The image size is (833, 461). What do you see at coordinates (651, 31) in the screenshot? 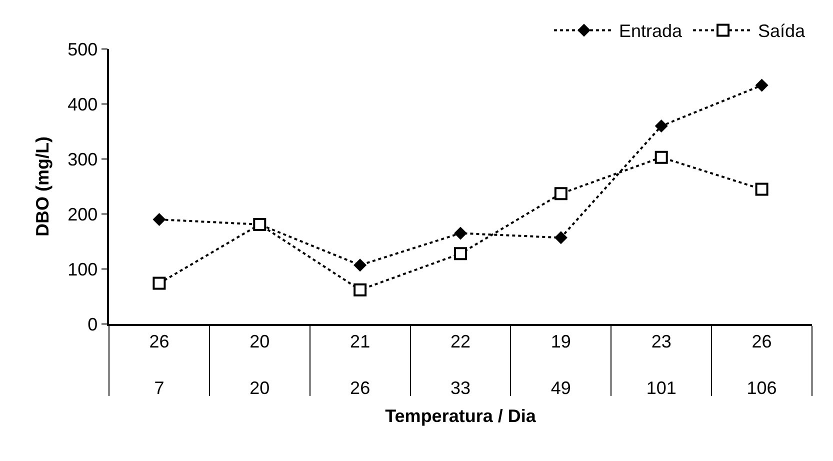
I see `legend-label: Entrada` at bounding box center [651, 31].